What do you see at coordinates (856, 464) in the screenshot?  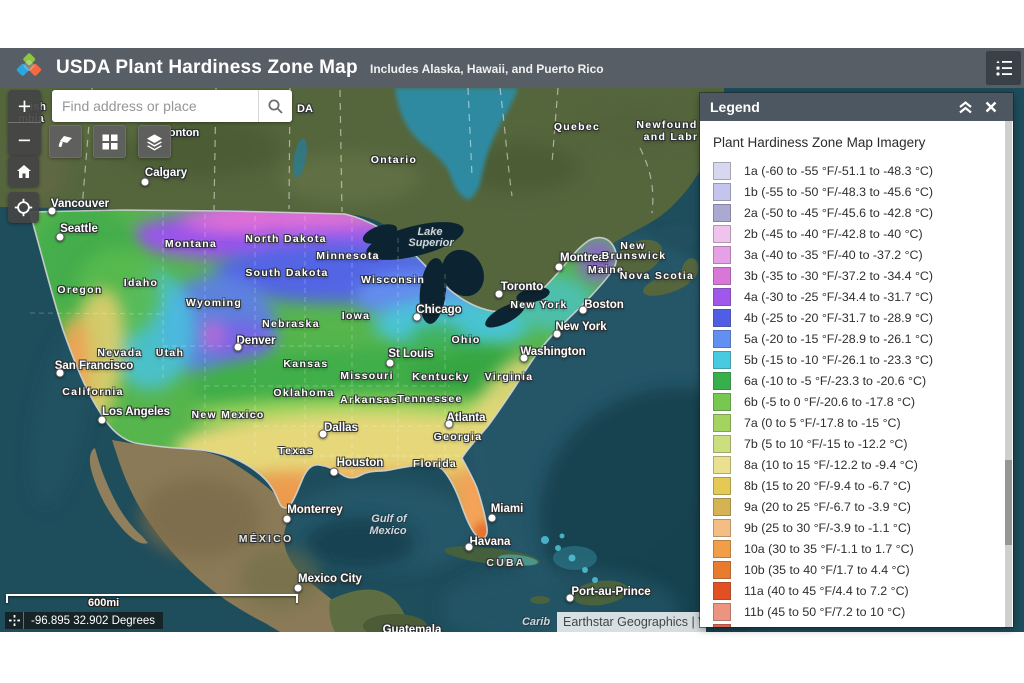 I see `legend-item: 8a (10 to 15 °F/-12.2 to -9.4 °C)` at bounding box center [856, 464].